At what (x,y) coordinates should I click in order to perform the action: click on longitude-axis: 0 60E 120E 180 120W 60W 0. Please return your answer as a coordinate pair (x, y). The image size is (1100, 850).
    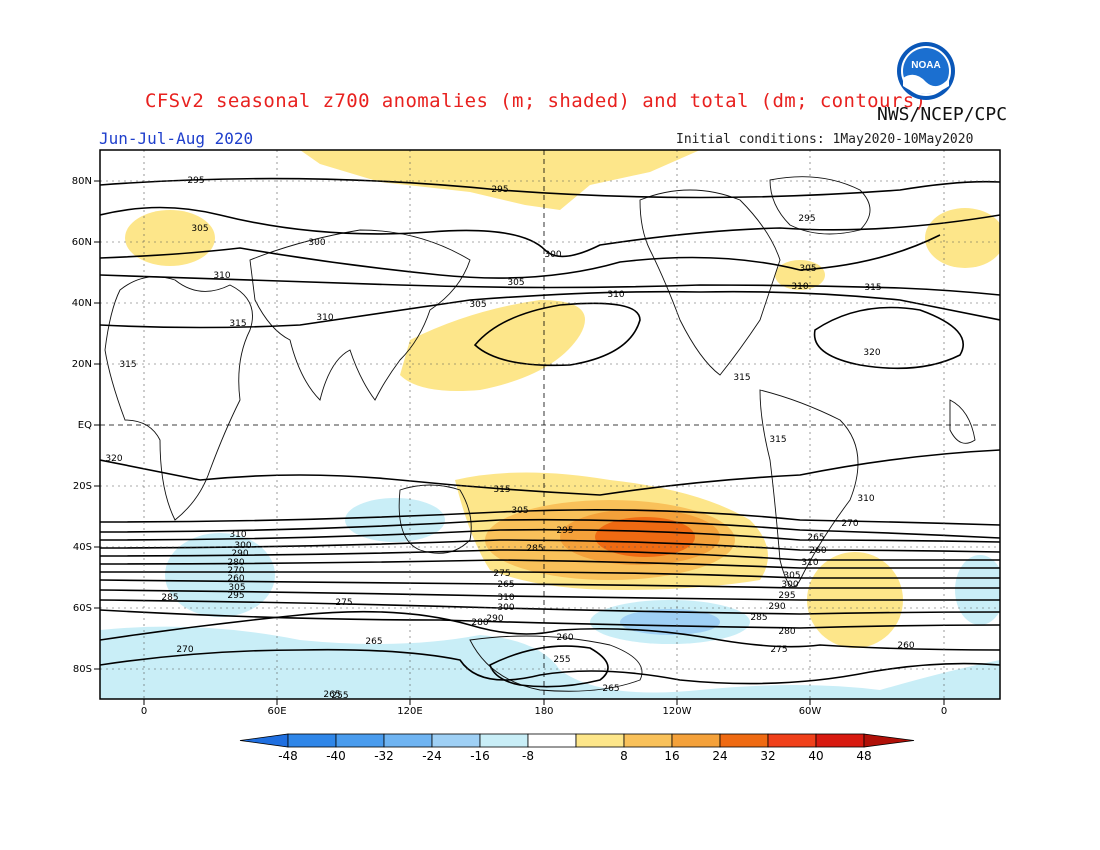
    Looking at the image, I should click on (544, 708).